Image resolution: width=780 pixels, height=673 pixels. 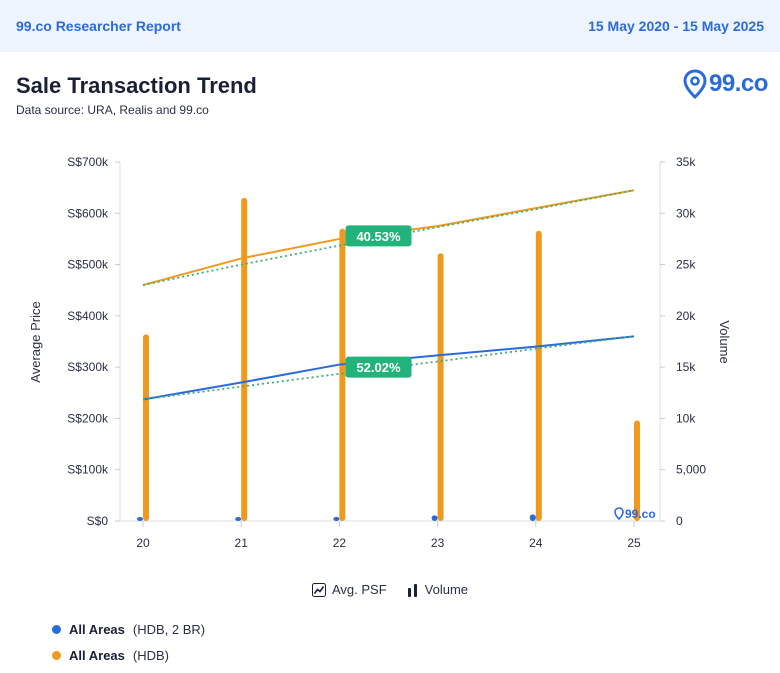 I want to click on right-tick-label: 35k, so click(x=686, y=162).